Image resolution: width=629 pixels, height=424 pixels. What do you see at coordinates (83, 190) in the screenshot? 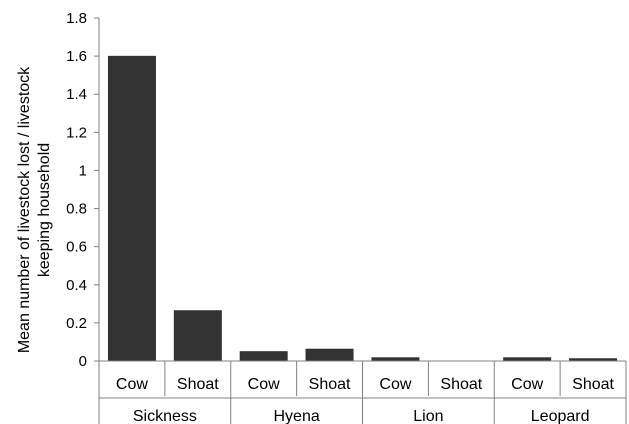
I see `y-axis: 0 0.2 0.4 0.6 0.8 1 1.2 1.4 1.6 1.8` at bounding box center [83, 190].